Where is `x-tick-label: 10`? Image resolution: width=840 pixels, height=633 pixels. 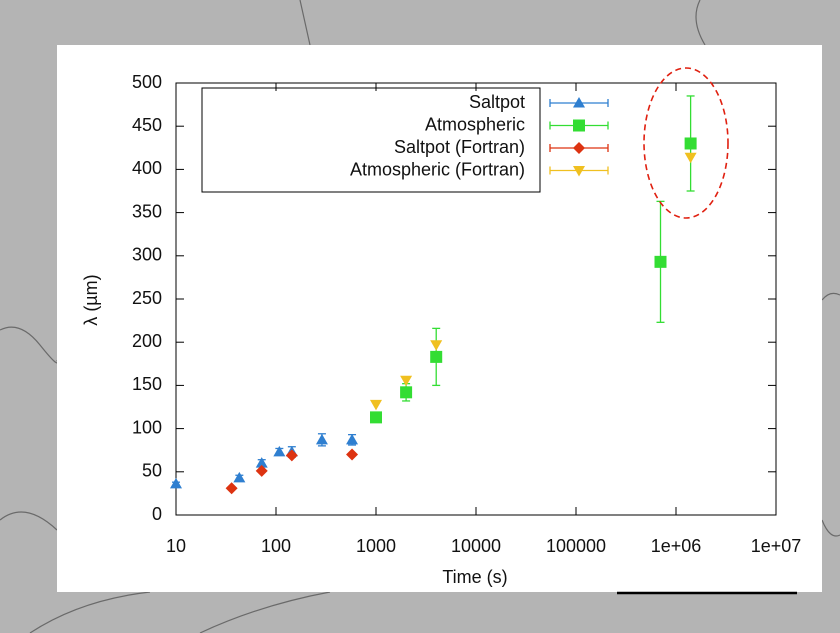
x-tick-label: 10 is located at coordinates (176, 546).